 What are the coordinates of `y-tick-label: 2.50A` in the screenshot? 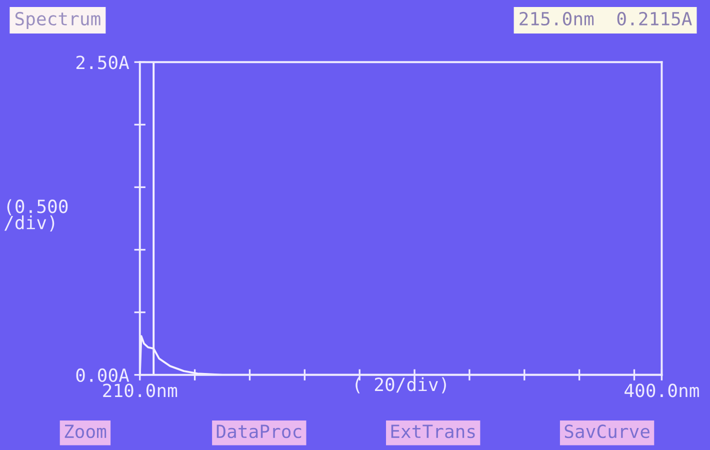 It's located at (103, 63).